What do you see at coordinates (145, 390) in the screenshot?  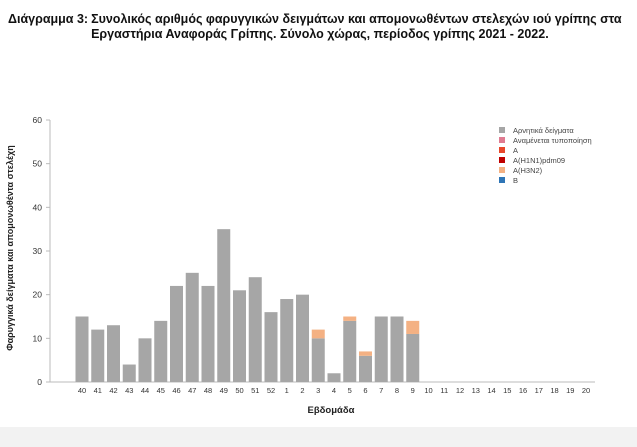 I see `x-tick-label: 44` at bounding box center [145, 390].